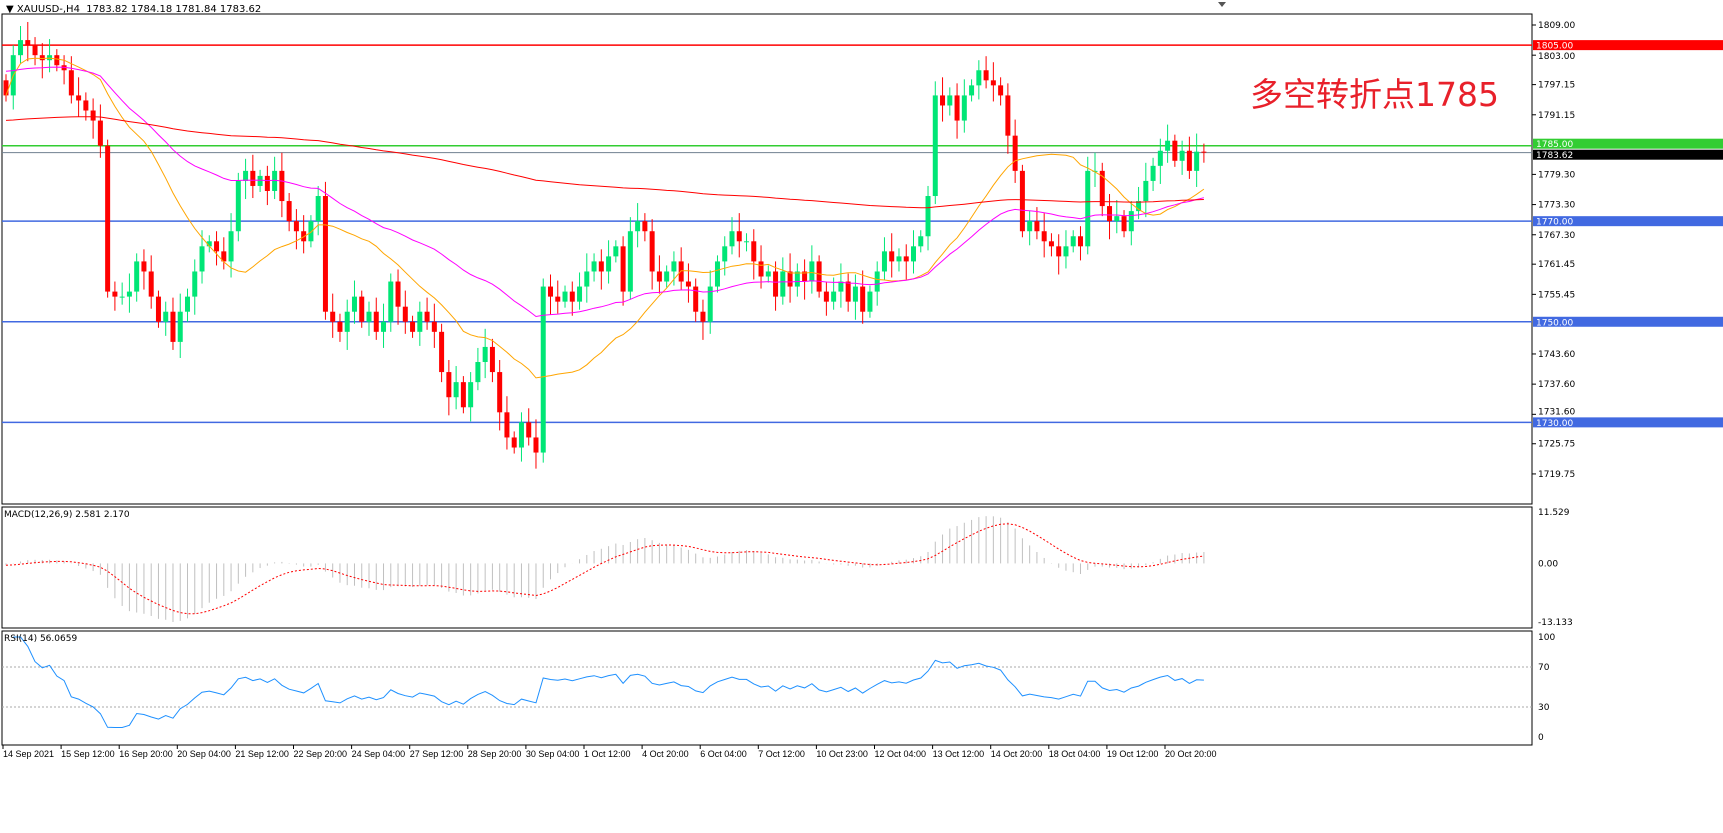 Image resolution: width=1723 pixels, height=833 pixels. What do you see at coordinates (1546, 638) in the screenshot?
I see `rsi-tick-label: 100` at bounding box center [1546, 638].